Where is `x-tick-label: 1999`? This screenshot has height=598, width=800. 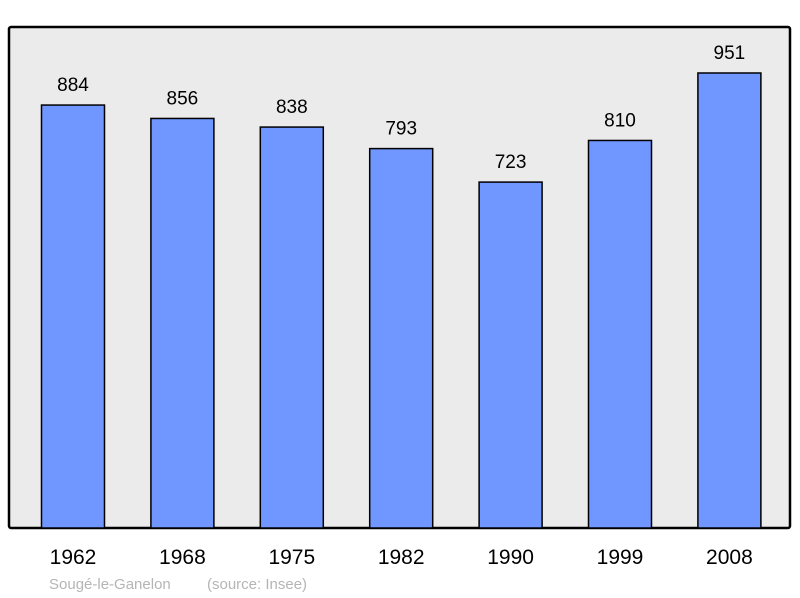
x-tick-label: 1999 is located at coordinates (620, 557).